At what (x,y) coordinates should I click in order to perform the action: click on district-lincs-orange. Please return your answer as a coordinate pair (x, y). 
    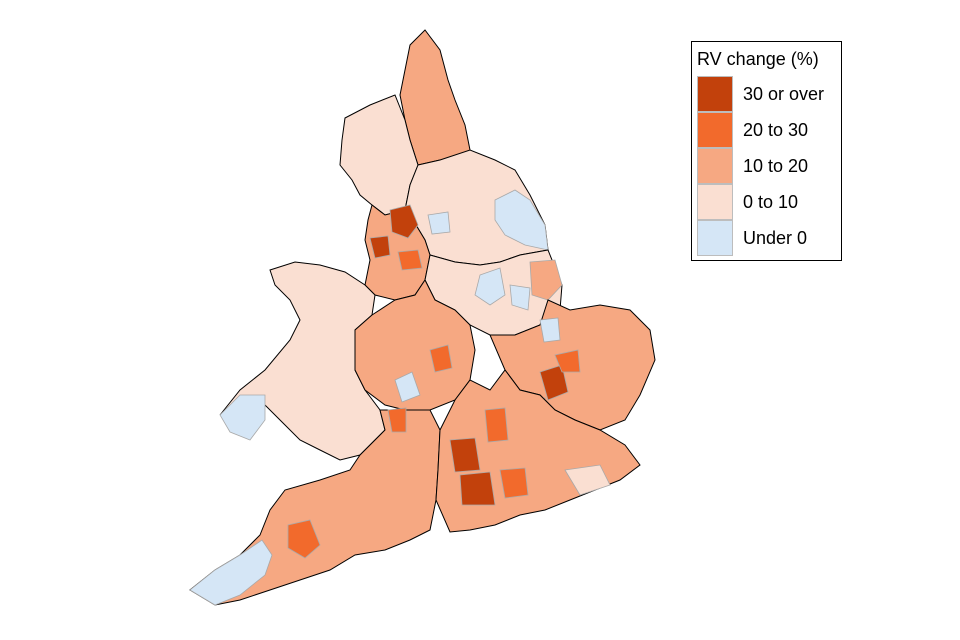
    Looking at the image, I should click on (546, 280).